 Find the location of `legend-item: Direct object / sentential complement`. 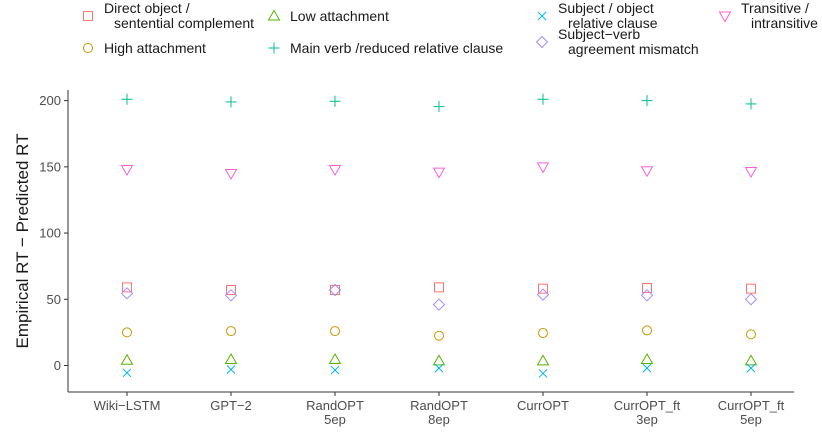

legend-item: Direct object / sentential complement is located at coordinates (168, 15).